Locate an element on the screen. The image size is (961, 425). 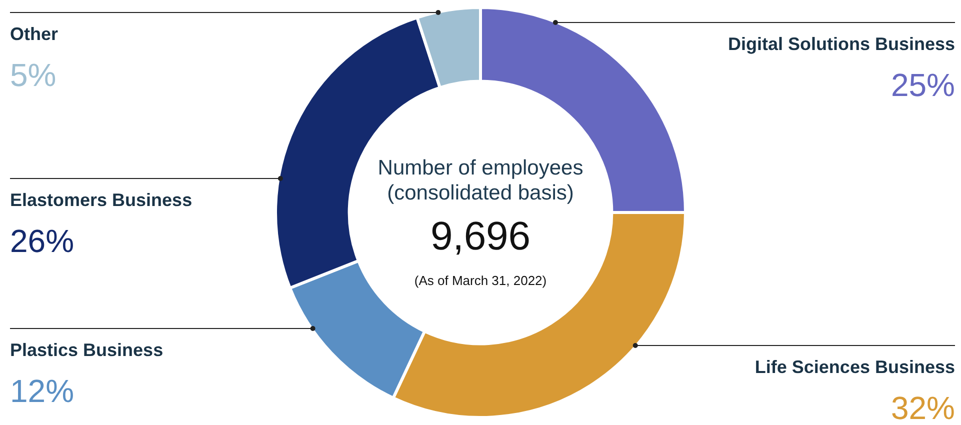
data-label: 5% is located at coordinates (33, 75).